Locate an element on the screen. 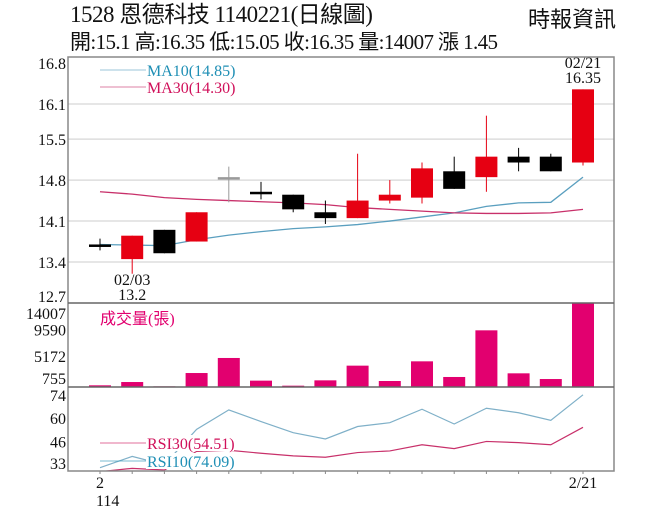  rsi-tick-label: 74 is located at coordinates (58, 396).